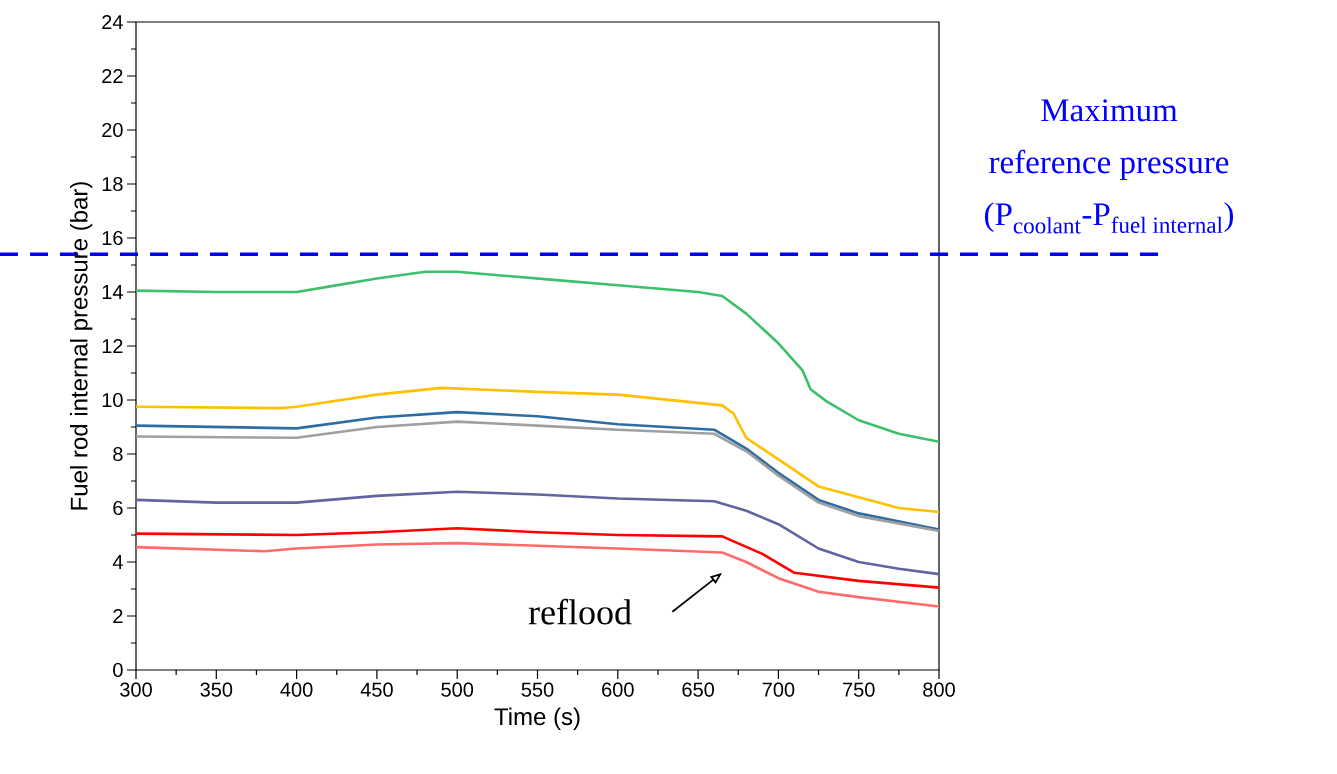 Image resolution: width=1337 pixels, height=774 pixels. I want to click on x-tick-label: 800, so click(939, 689).